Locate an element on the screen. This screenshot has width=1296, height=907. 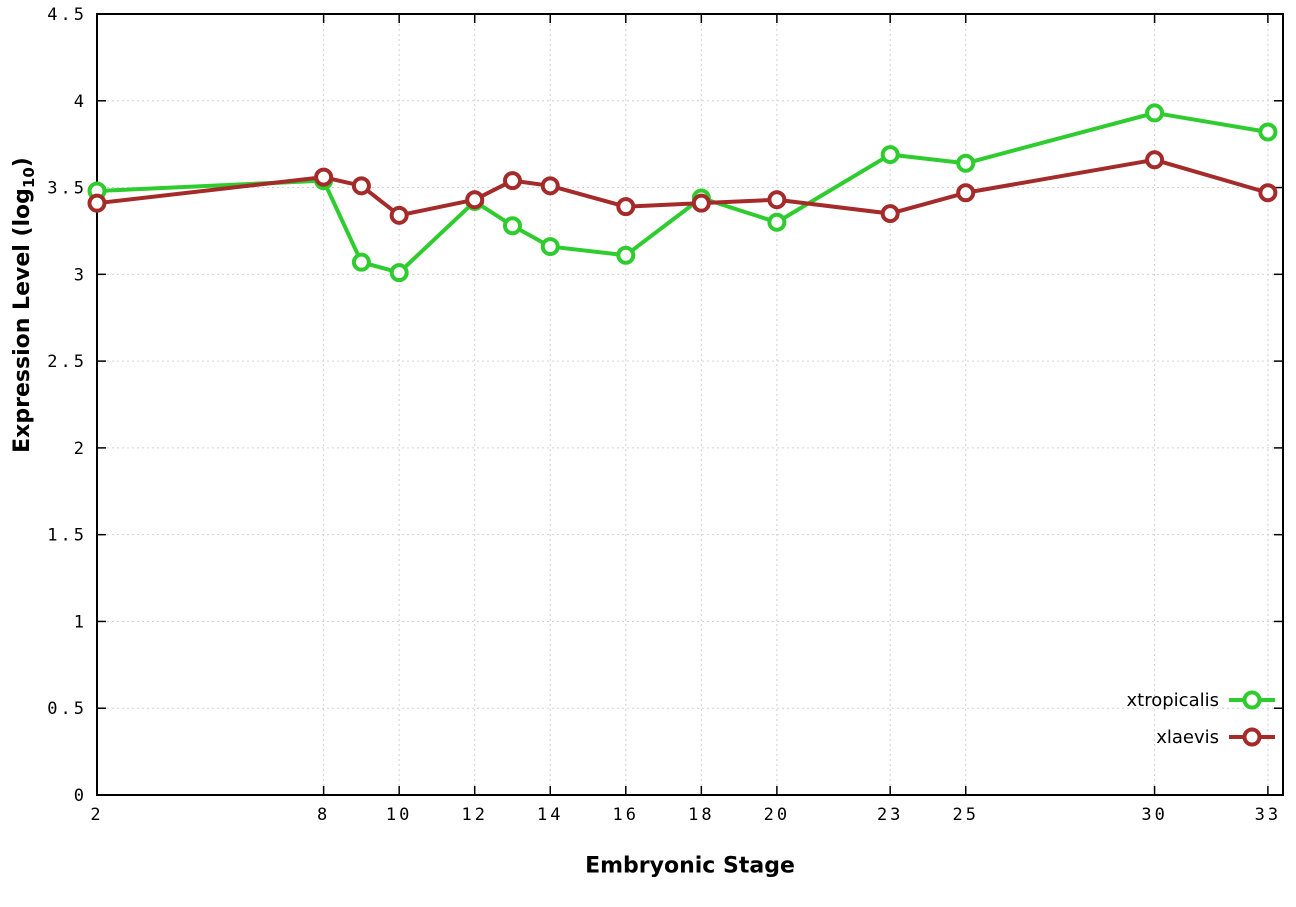
y-tick-label: 4 is located at coordinates (80, 102).